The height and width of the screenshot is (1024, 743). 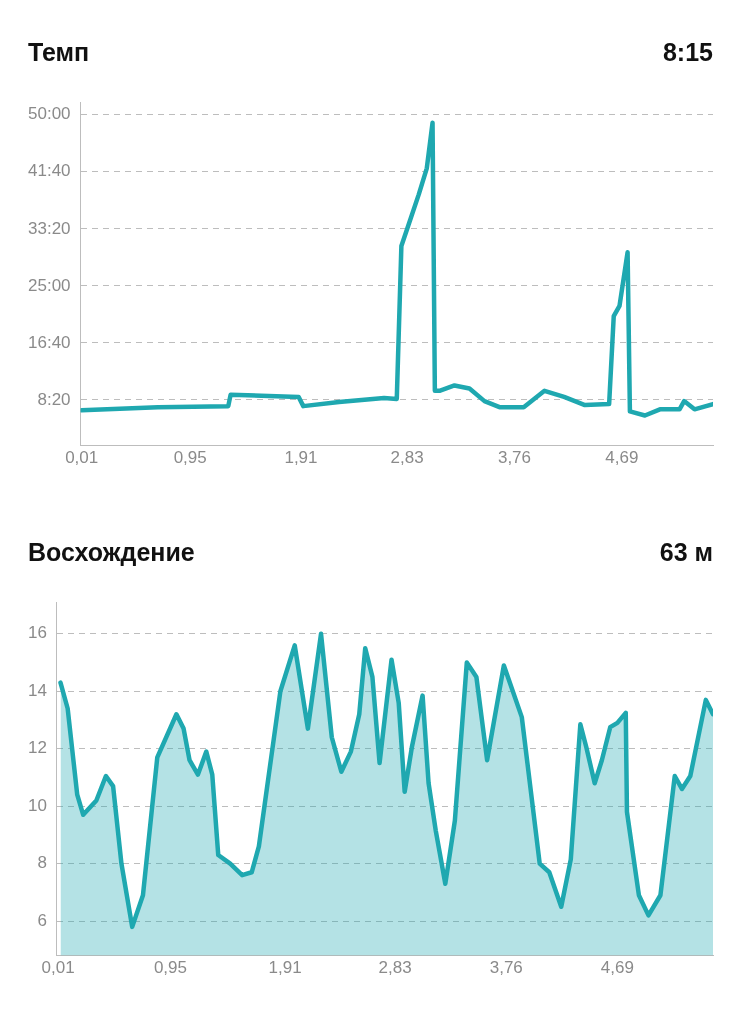 What do you see at coordinates (54, 399) in the screenshot?
I see `y-tick-label: 8:20` at bounding box center [54, 399].